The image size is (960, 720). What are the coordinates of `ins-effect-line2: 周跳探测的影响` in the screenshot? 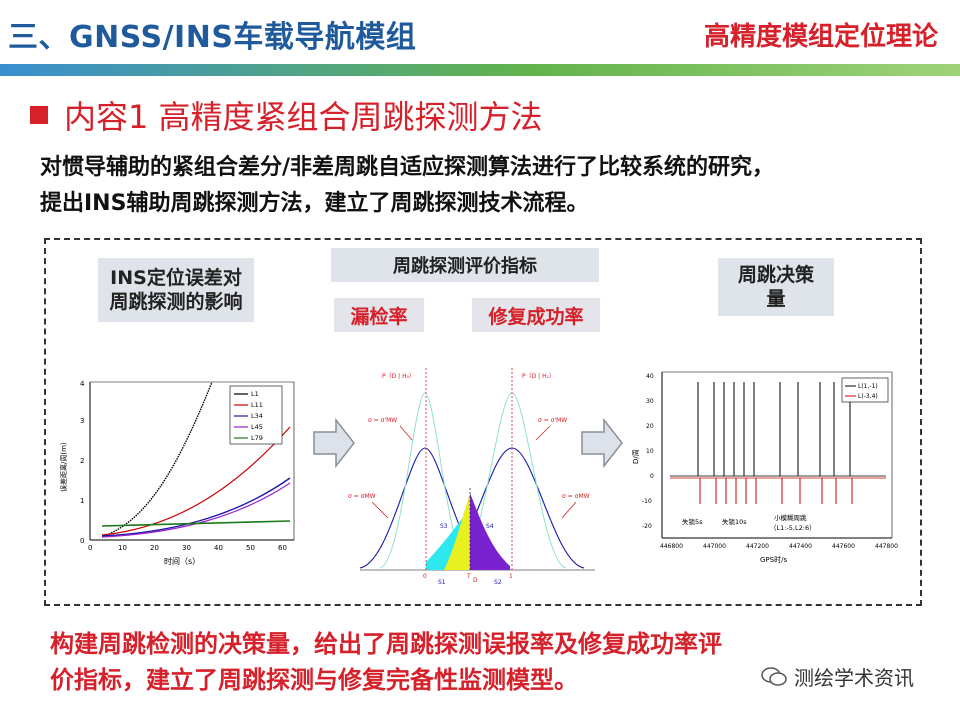 It's located at (176, 302).